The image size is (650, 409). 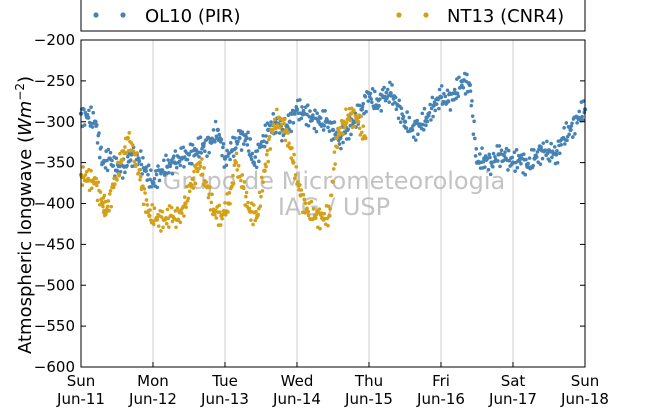 What do you see at coordinates (81, 381) in the screenshot?
I see `x-tick-label-day: Sun` at bounding box center [81, 381].